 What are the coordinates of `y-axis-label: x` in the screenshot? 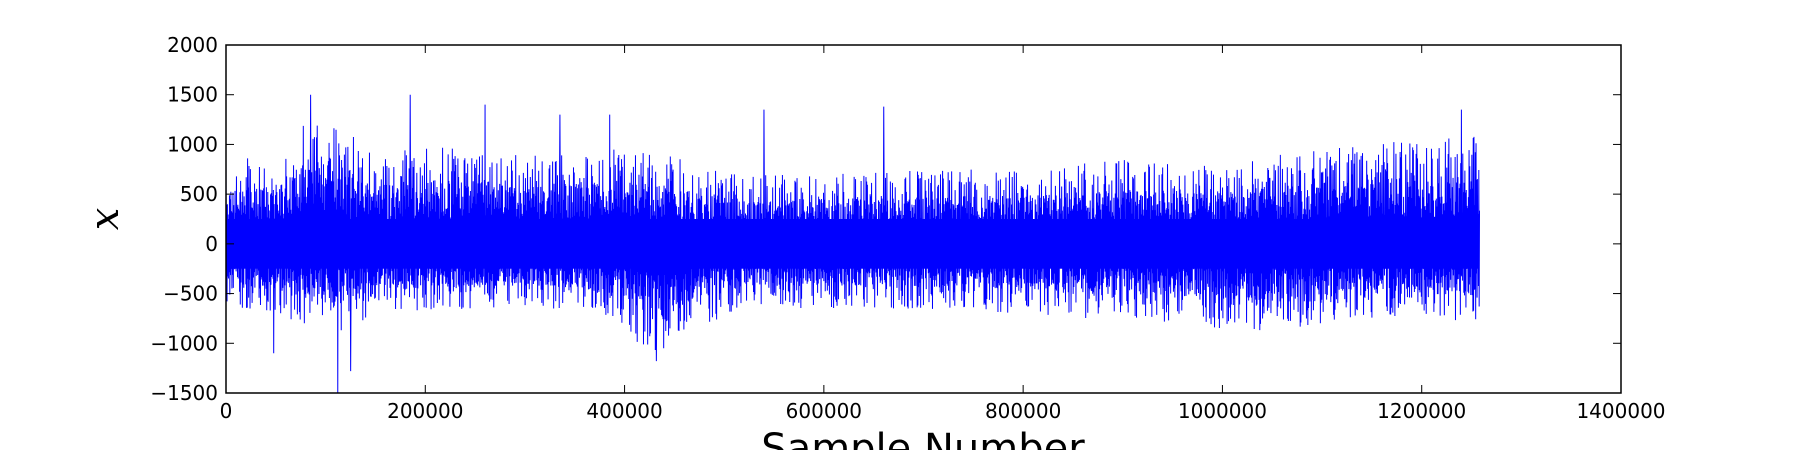 It's located at (105, 219).